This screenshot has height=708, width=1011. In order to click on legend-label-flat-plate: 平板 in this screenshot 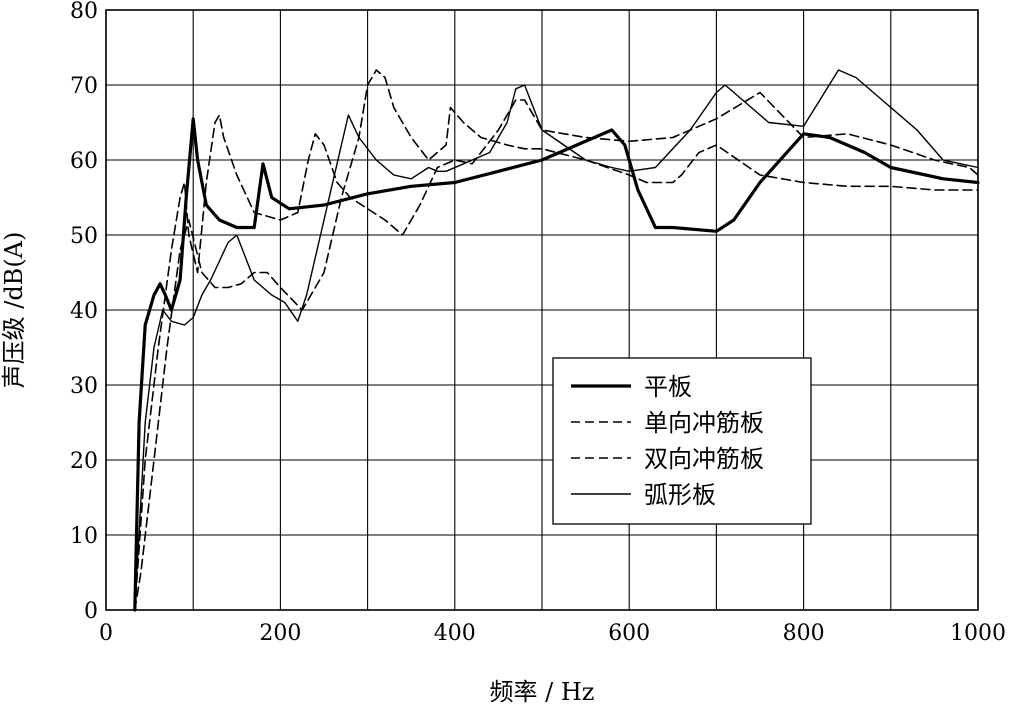, I will do `click(668, 387)`.